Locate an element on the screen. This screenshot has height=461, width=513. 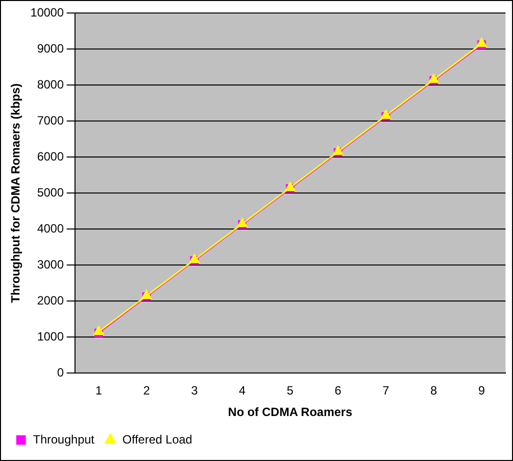
y-tick-label: 4000 is located at coordinates (50, 228).